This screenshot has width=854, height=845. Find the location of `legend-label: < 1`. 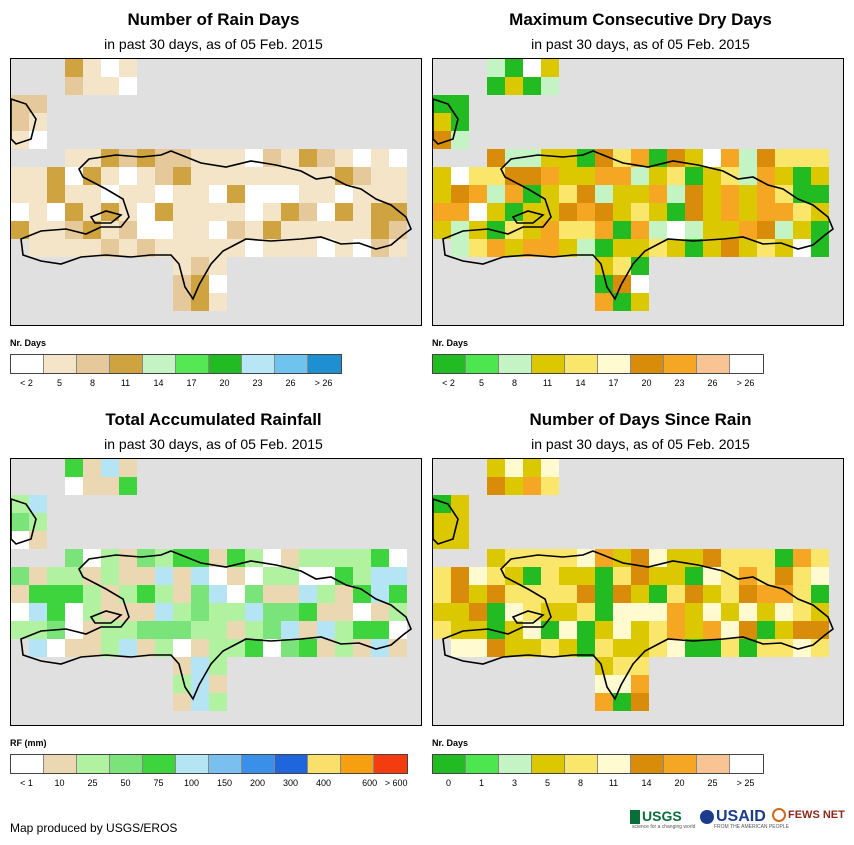

legend-label: < 1 is located at coordinates (26, 783).